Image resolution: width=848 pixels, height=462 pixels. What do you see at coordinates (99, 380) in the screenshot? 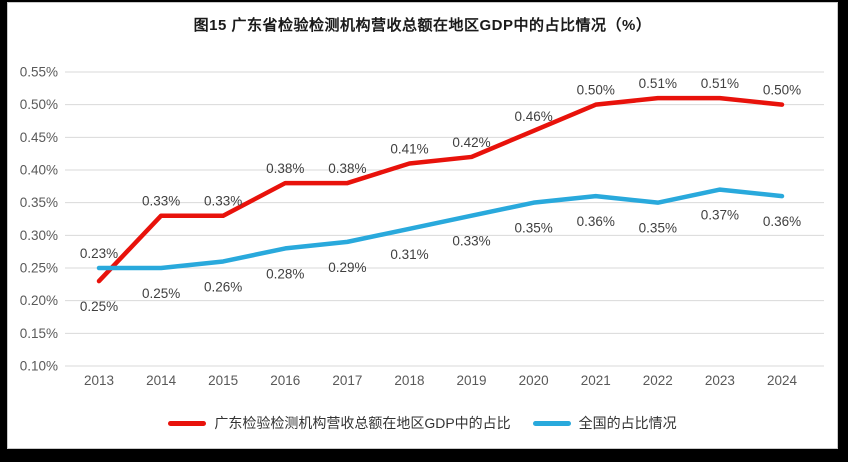
I see `svg-text: 2013` at bounding box center [99, 380].